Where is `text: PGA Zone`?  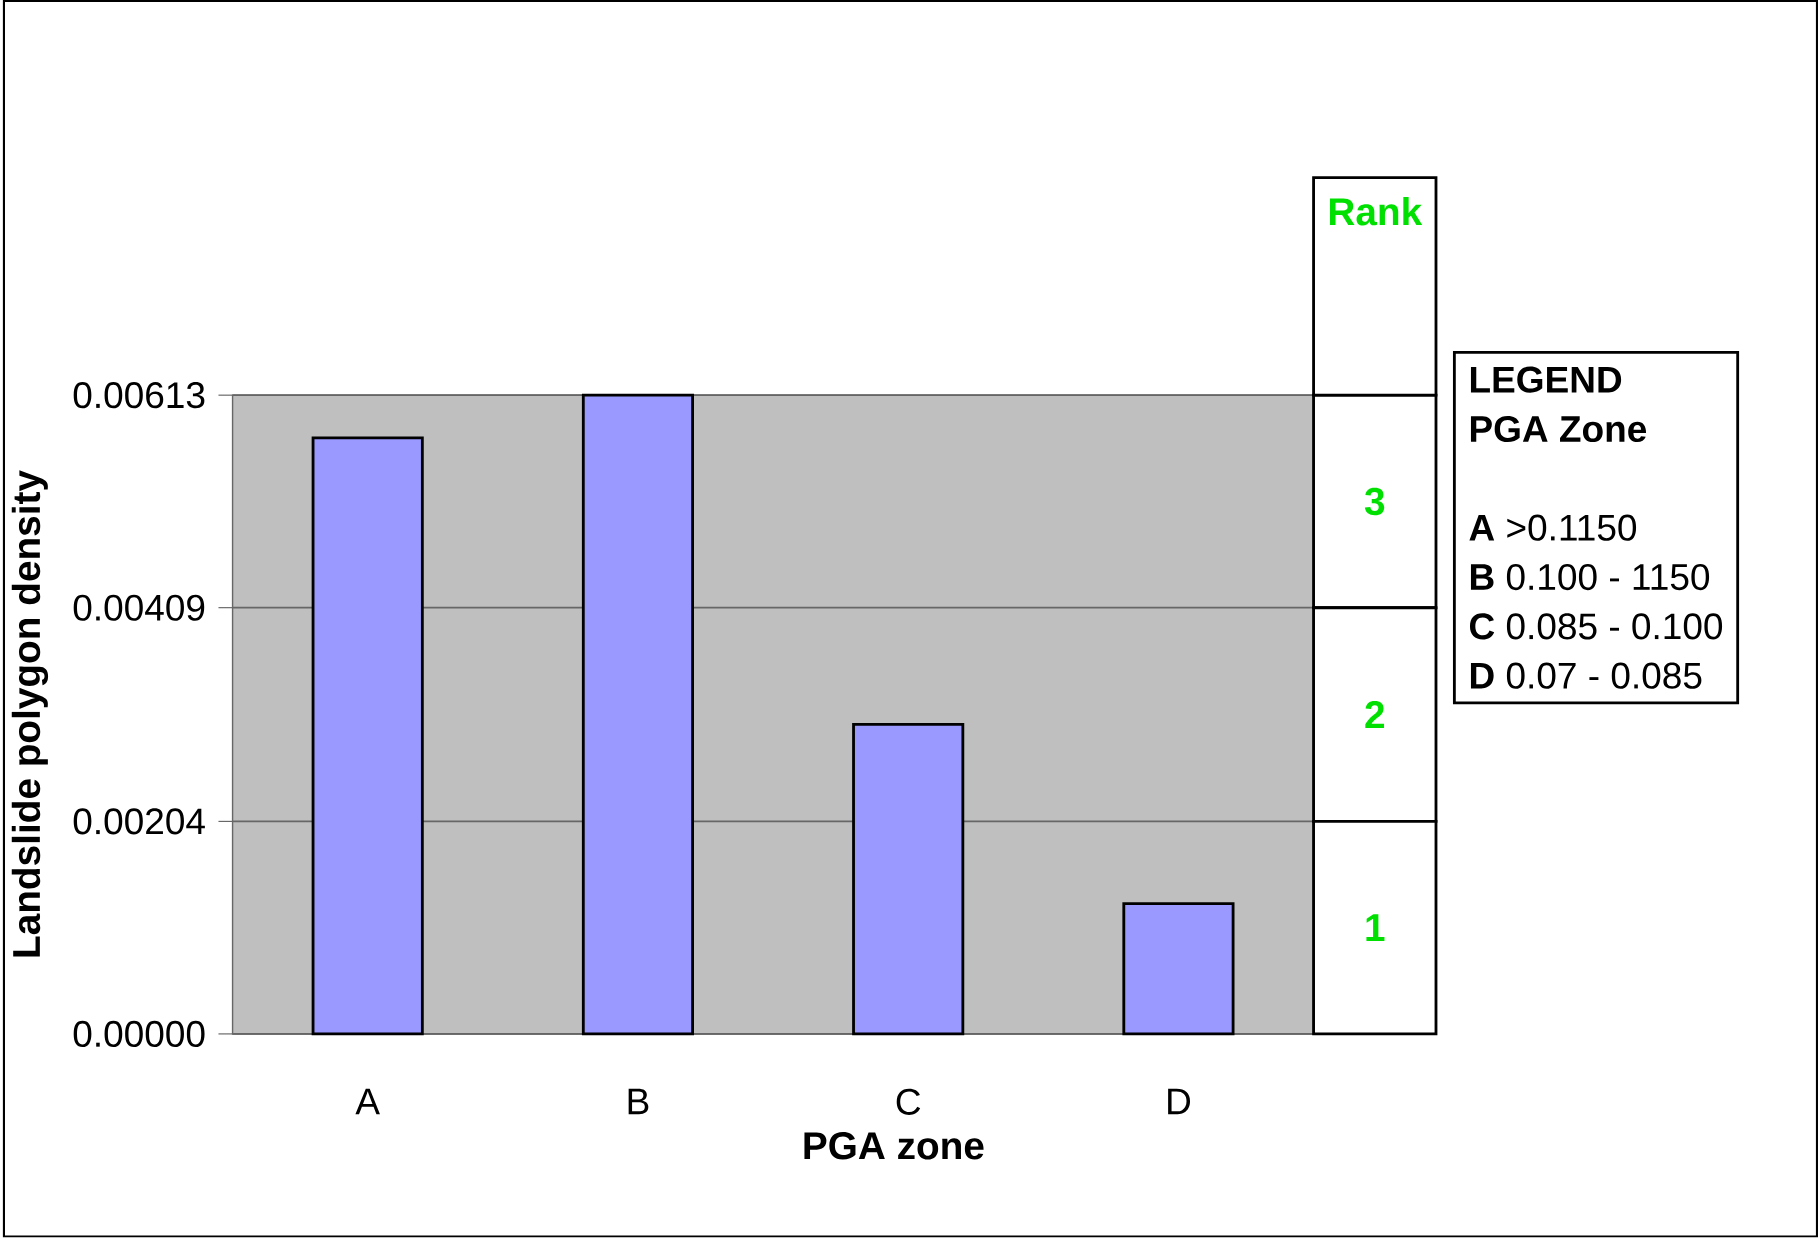 text: PGA Zone is located at coordinates (1558, 429).